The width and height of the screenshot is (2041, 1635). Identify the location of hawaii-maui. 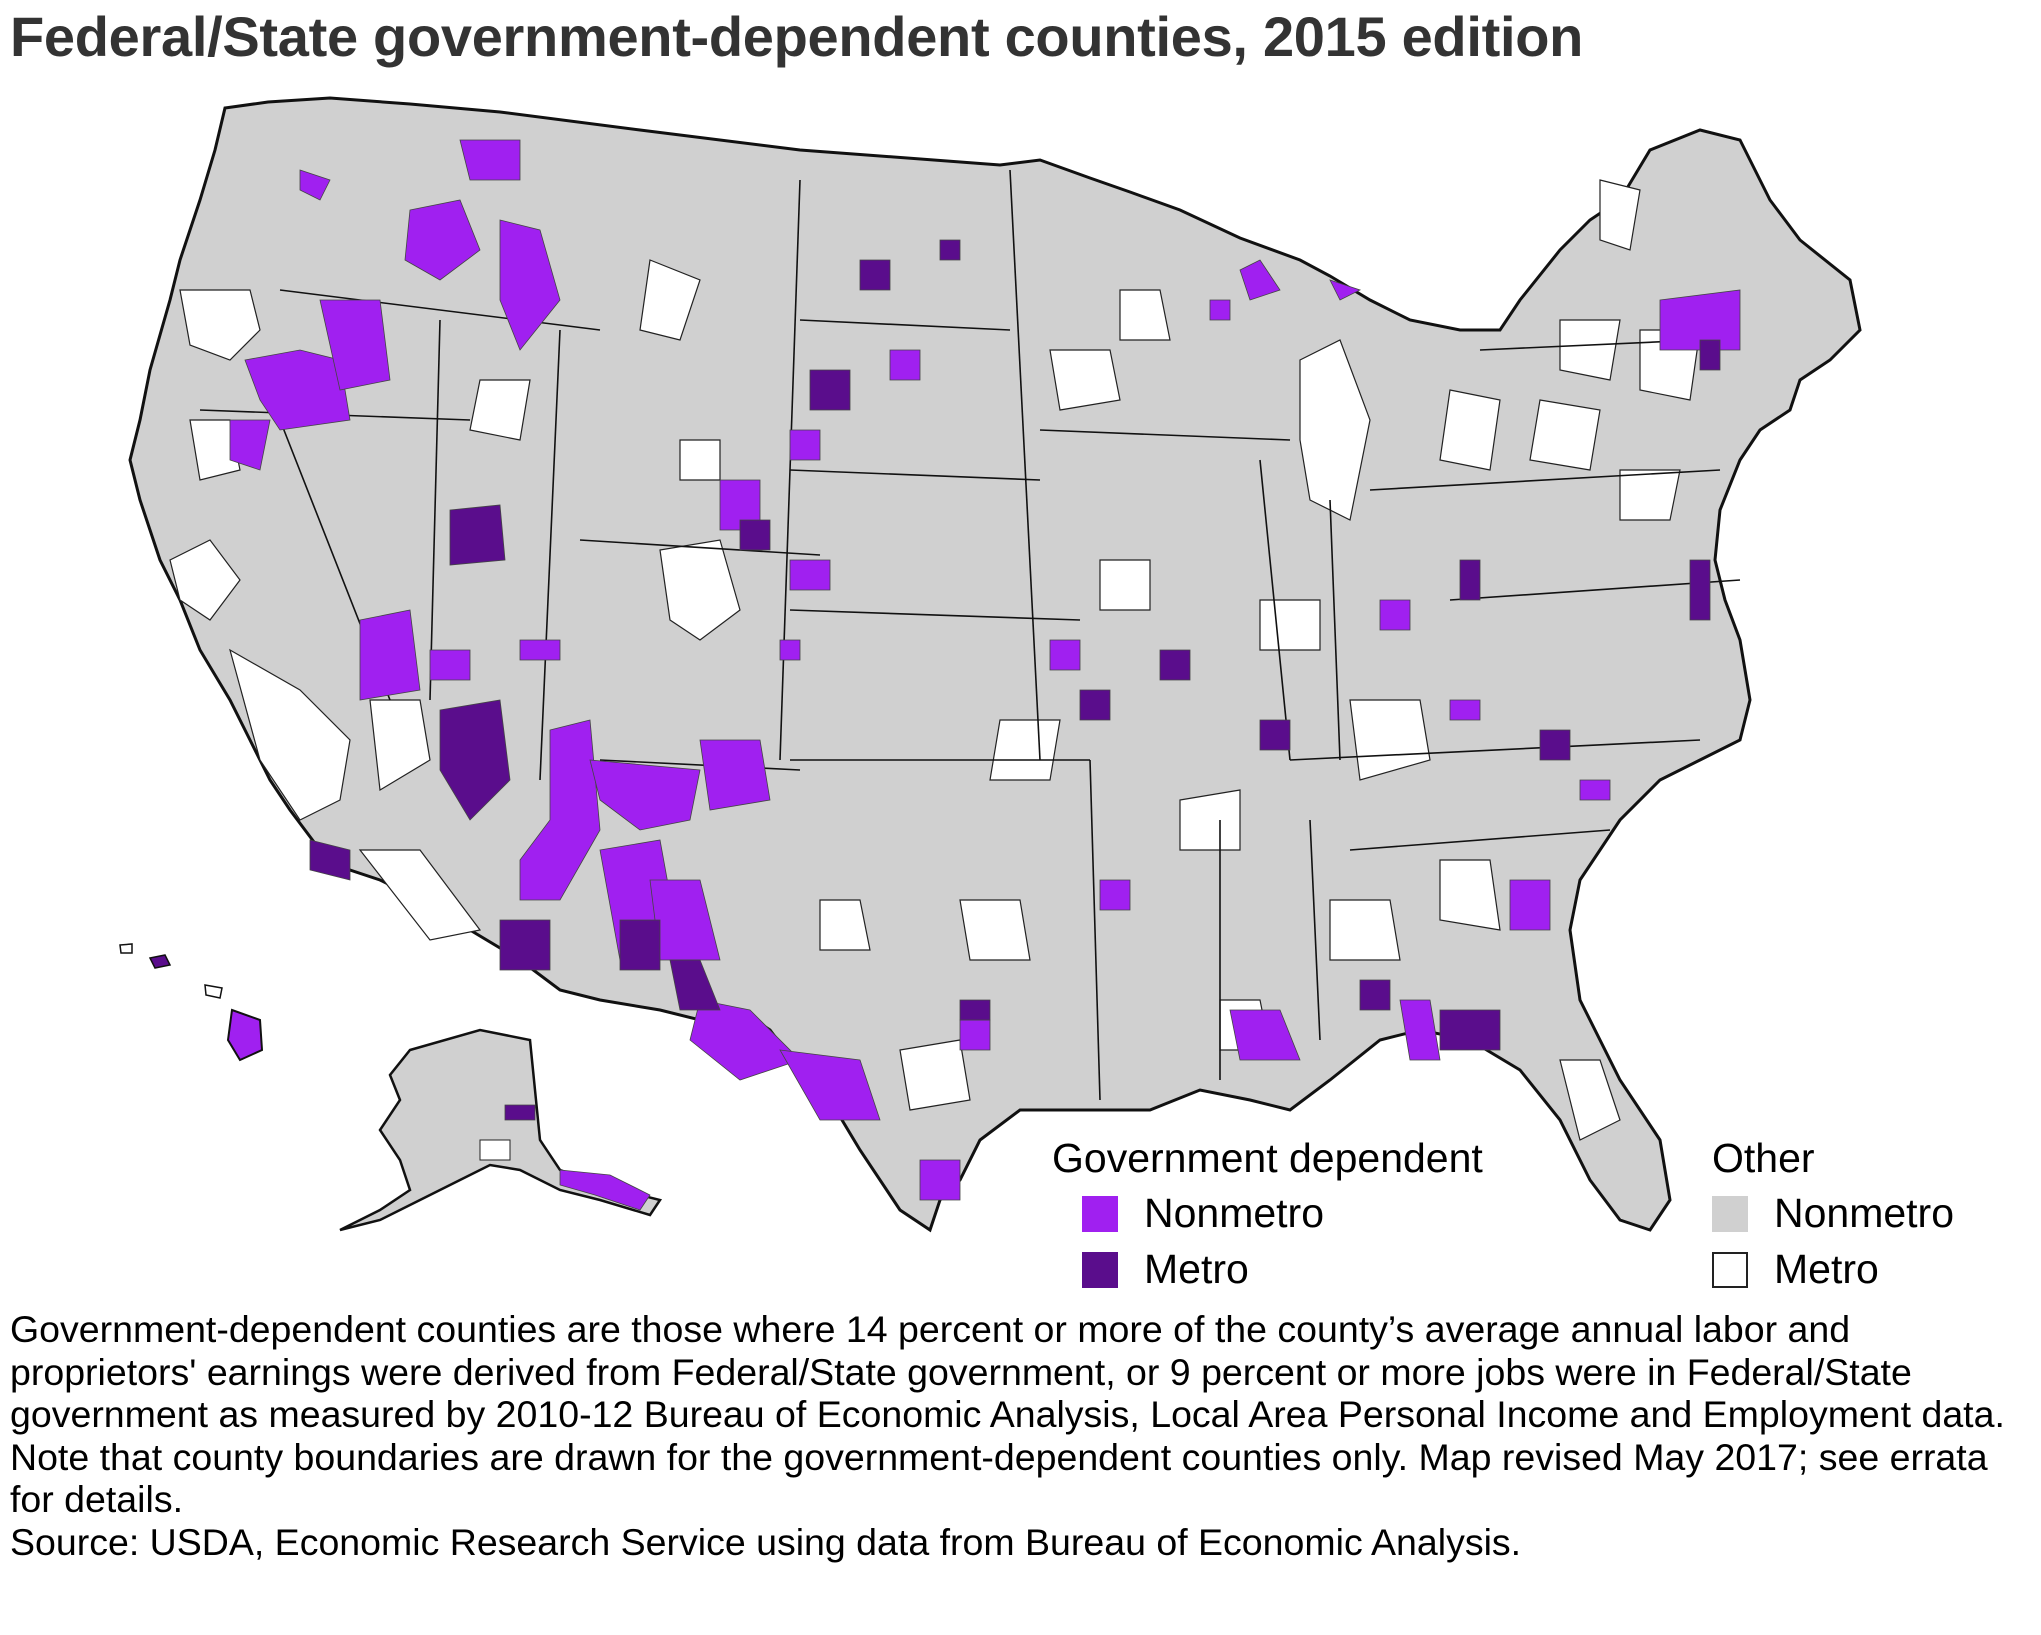
(213, 991).